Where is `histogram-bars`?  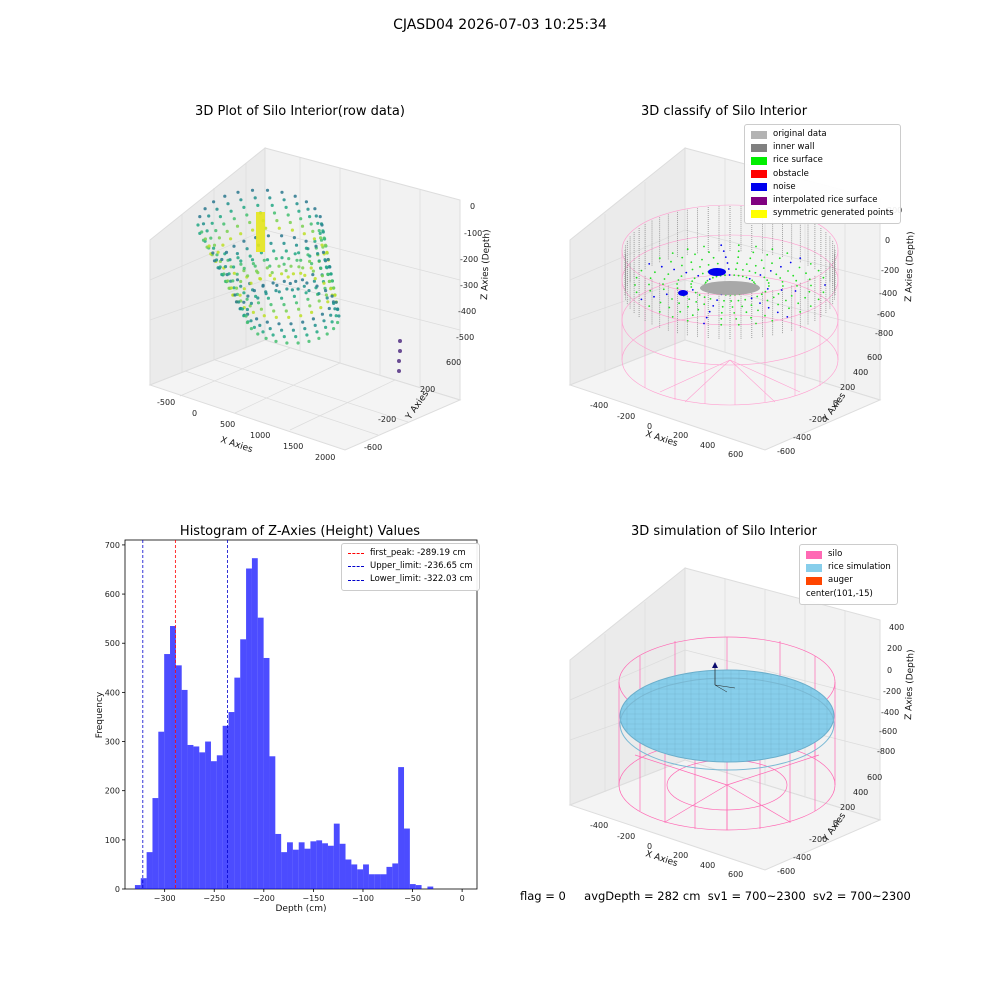 histogram-bars is located at coordinates (284, 723).